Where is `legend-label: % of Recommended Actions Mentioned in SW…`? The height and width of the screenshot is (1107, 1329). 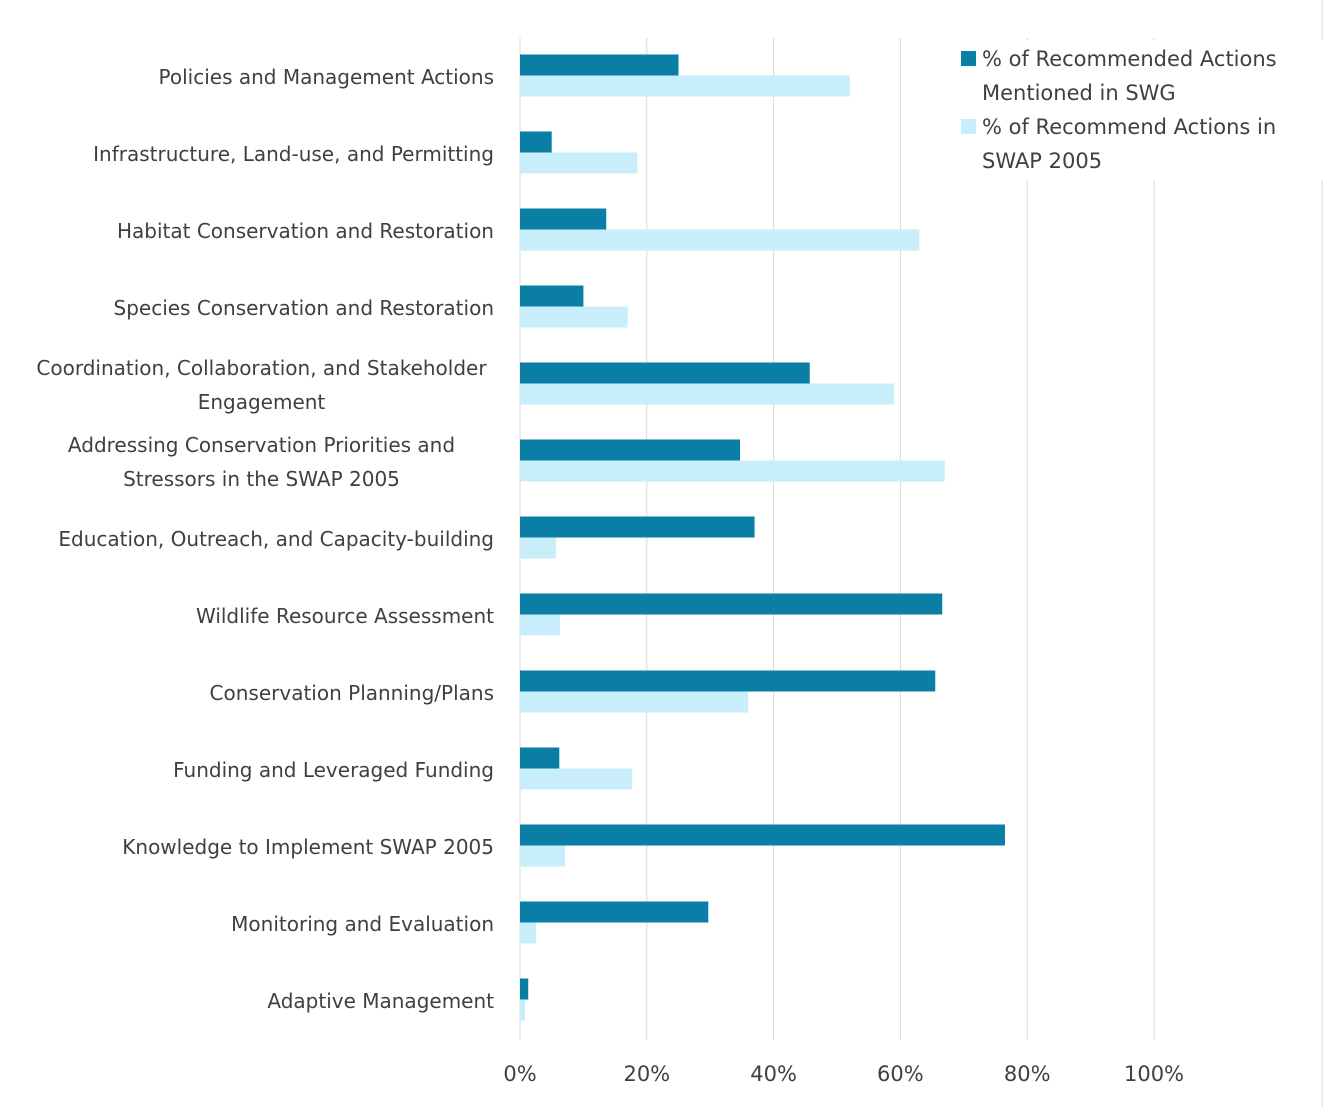
legend-label: % of Recommended Actions Mentioned in SW… is located at coordinates (1129, 76).